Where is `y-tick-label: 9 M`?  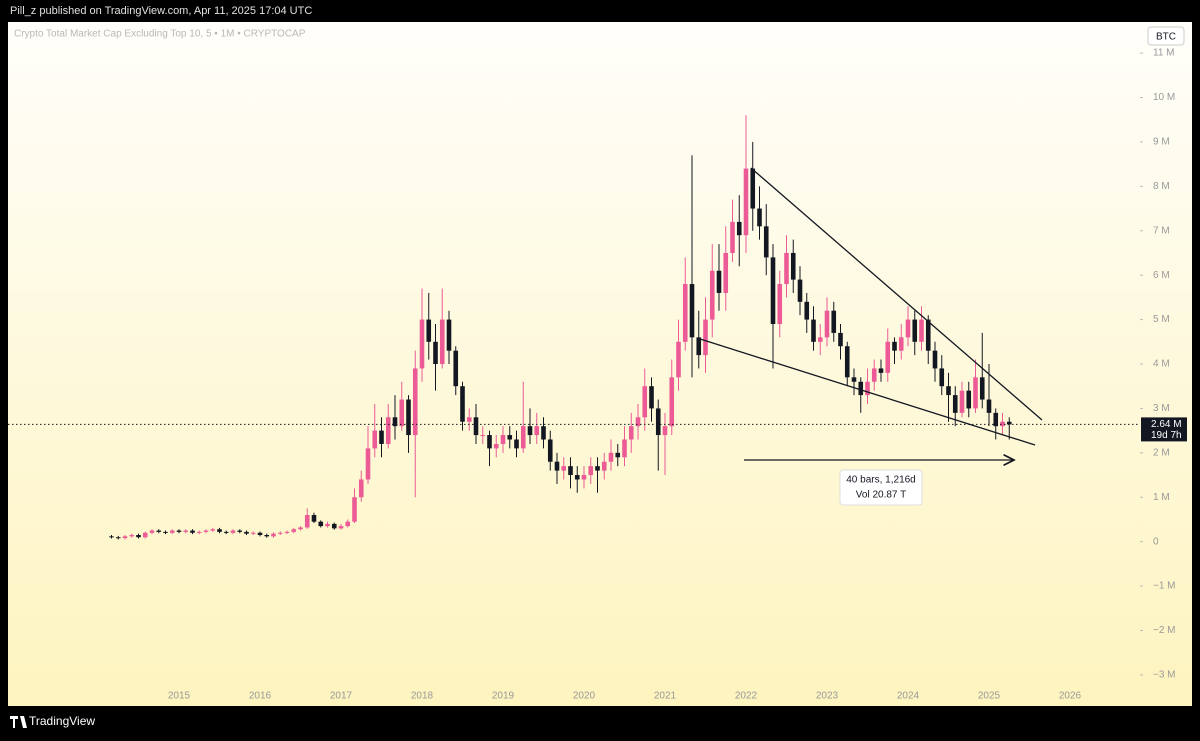 y-tick-label: 9 M is located at coordinates (1161, 142).